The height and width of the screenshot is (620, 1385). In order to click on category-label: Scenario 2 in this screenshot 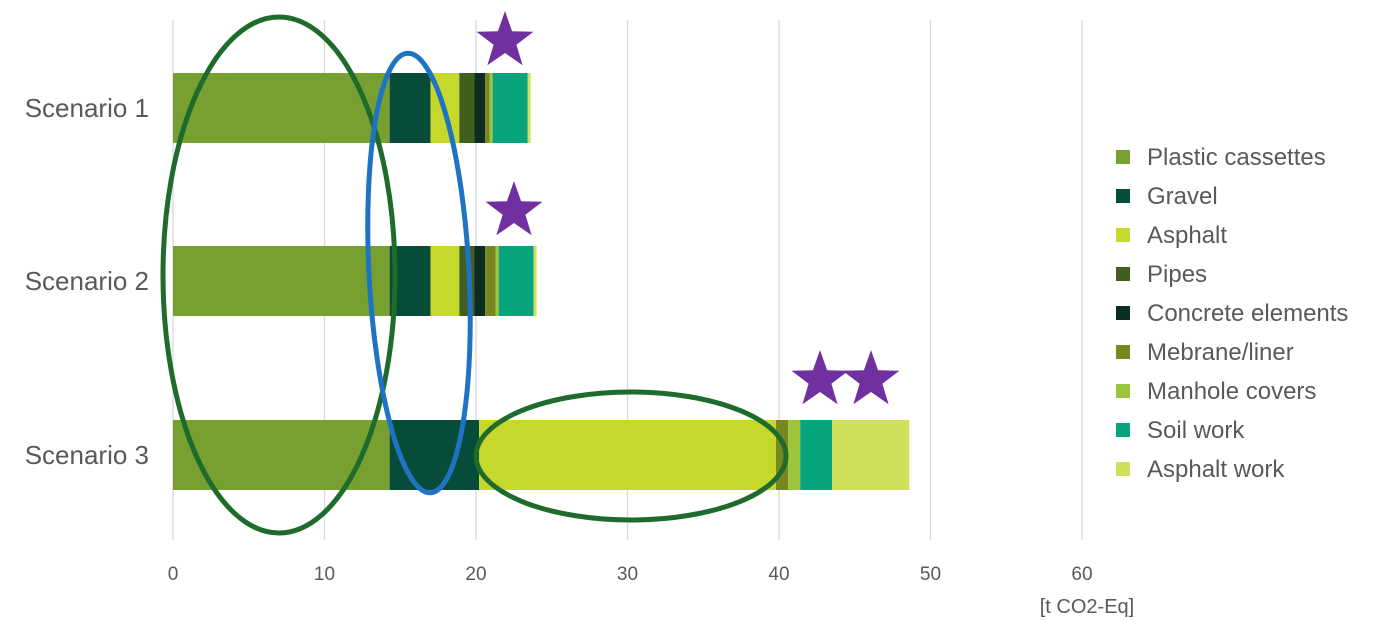, I will do `click(87, 281)`.